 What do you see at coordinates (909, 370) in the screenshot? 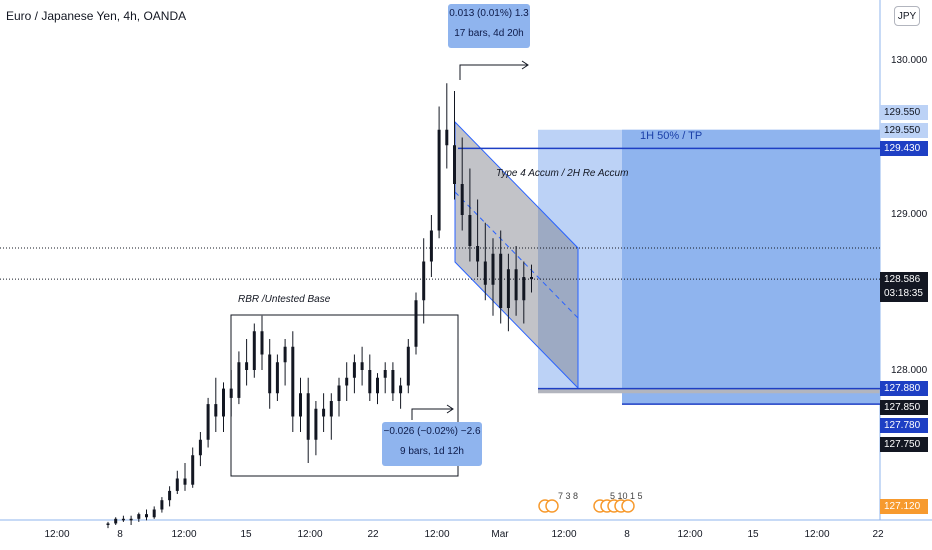
I see `price-tick-128: 128.000` at bounding box center [909, 370].